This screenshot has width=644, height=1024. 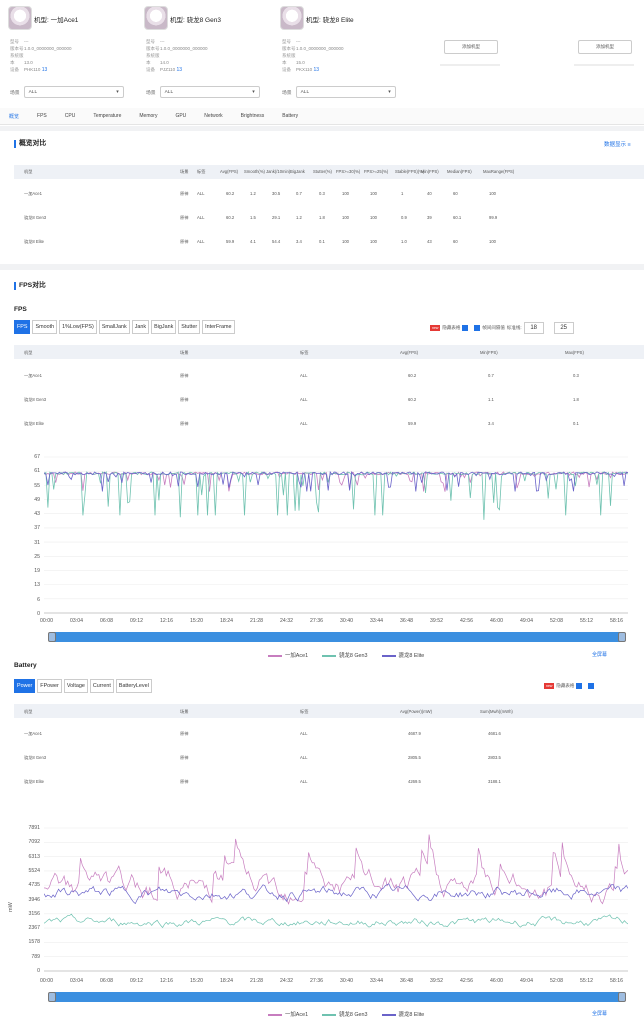 I want to click on battery-fullscreen-link: 全屏幕, so click(x=600, y=1014).